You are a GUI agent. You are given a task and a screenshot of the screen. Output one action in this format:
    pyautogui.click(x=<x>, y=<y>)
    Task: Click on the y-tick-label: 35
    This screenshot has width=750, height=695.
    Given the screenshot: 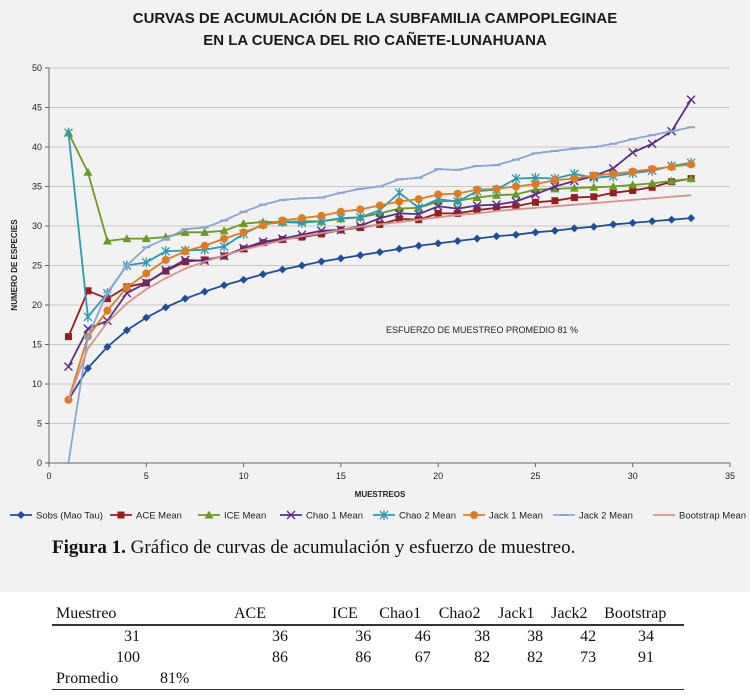 What is the action you would take?
    pyautogui.click(x=37, y=187)
    